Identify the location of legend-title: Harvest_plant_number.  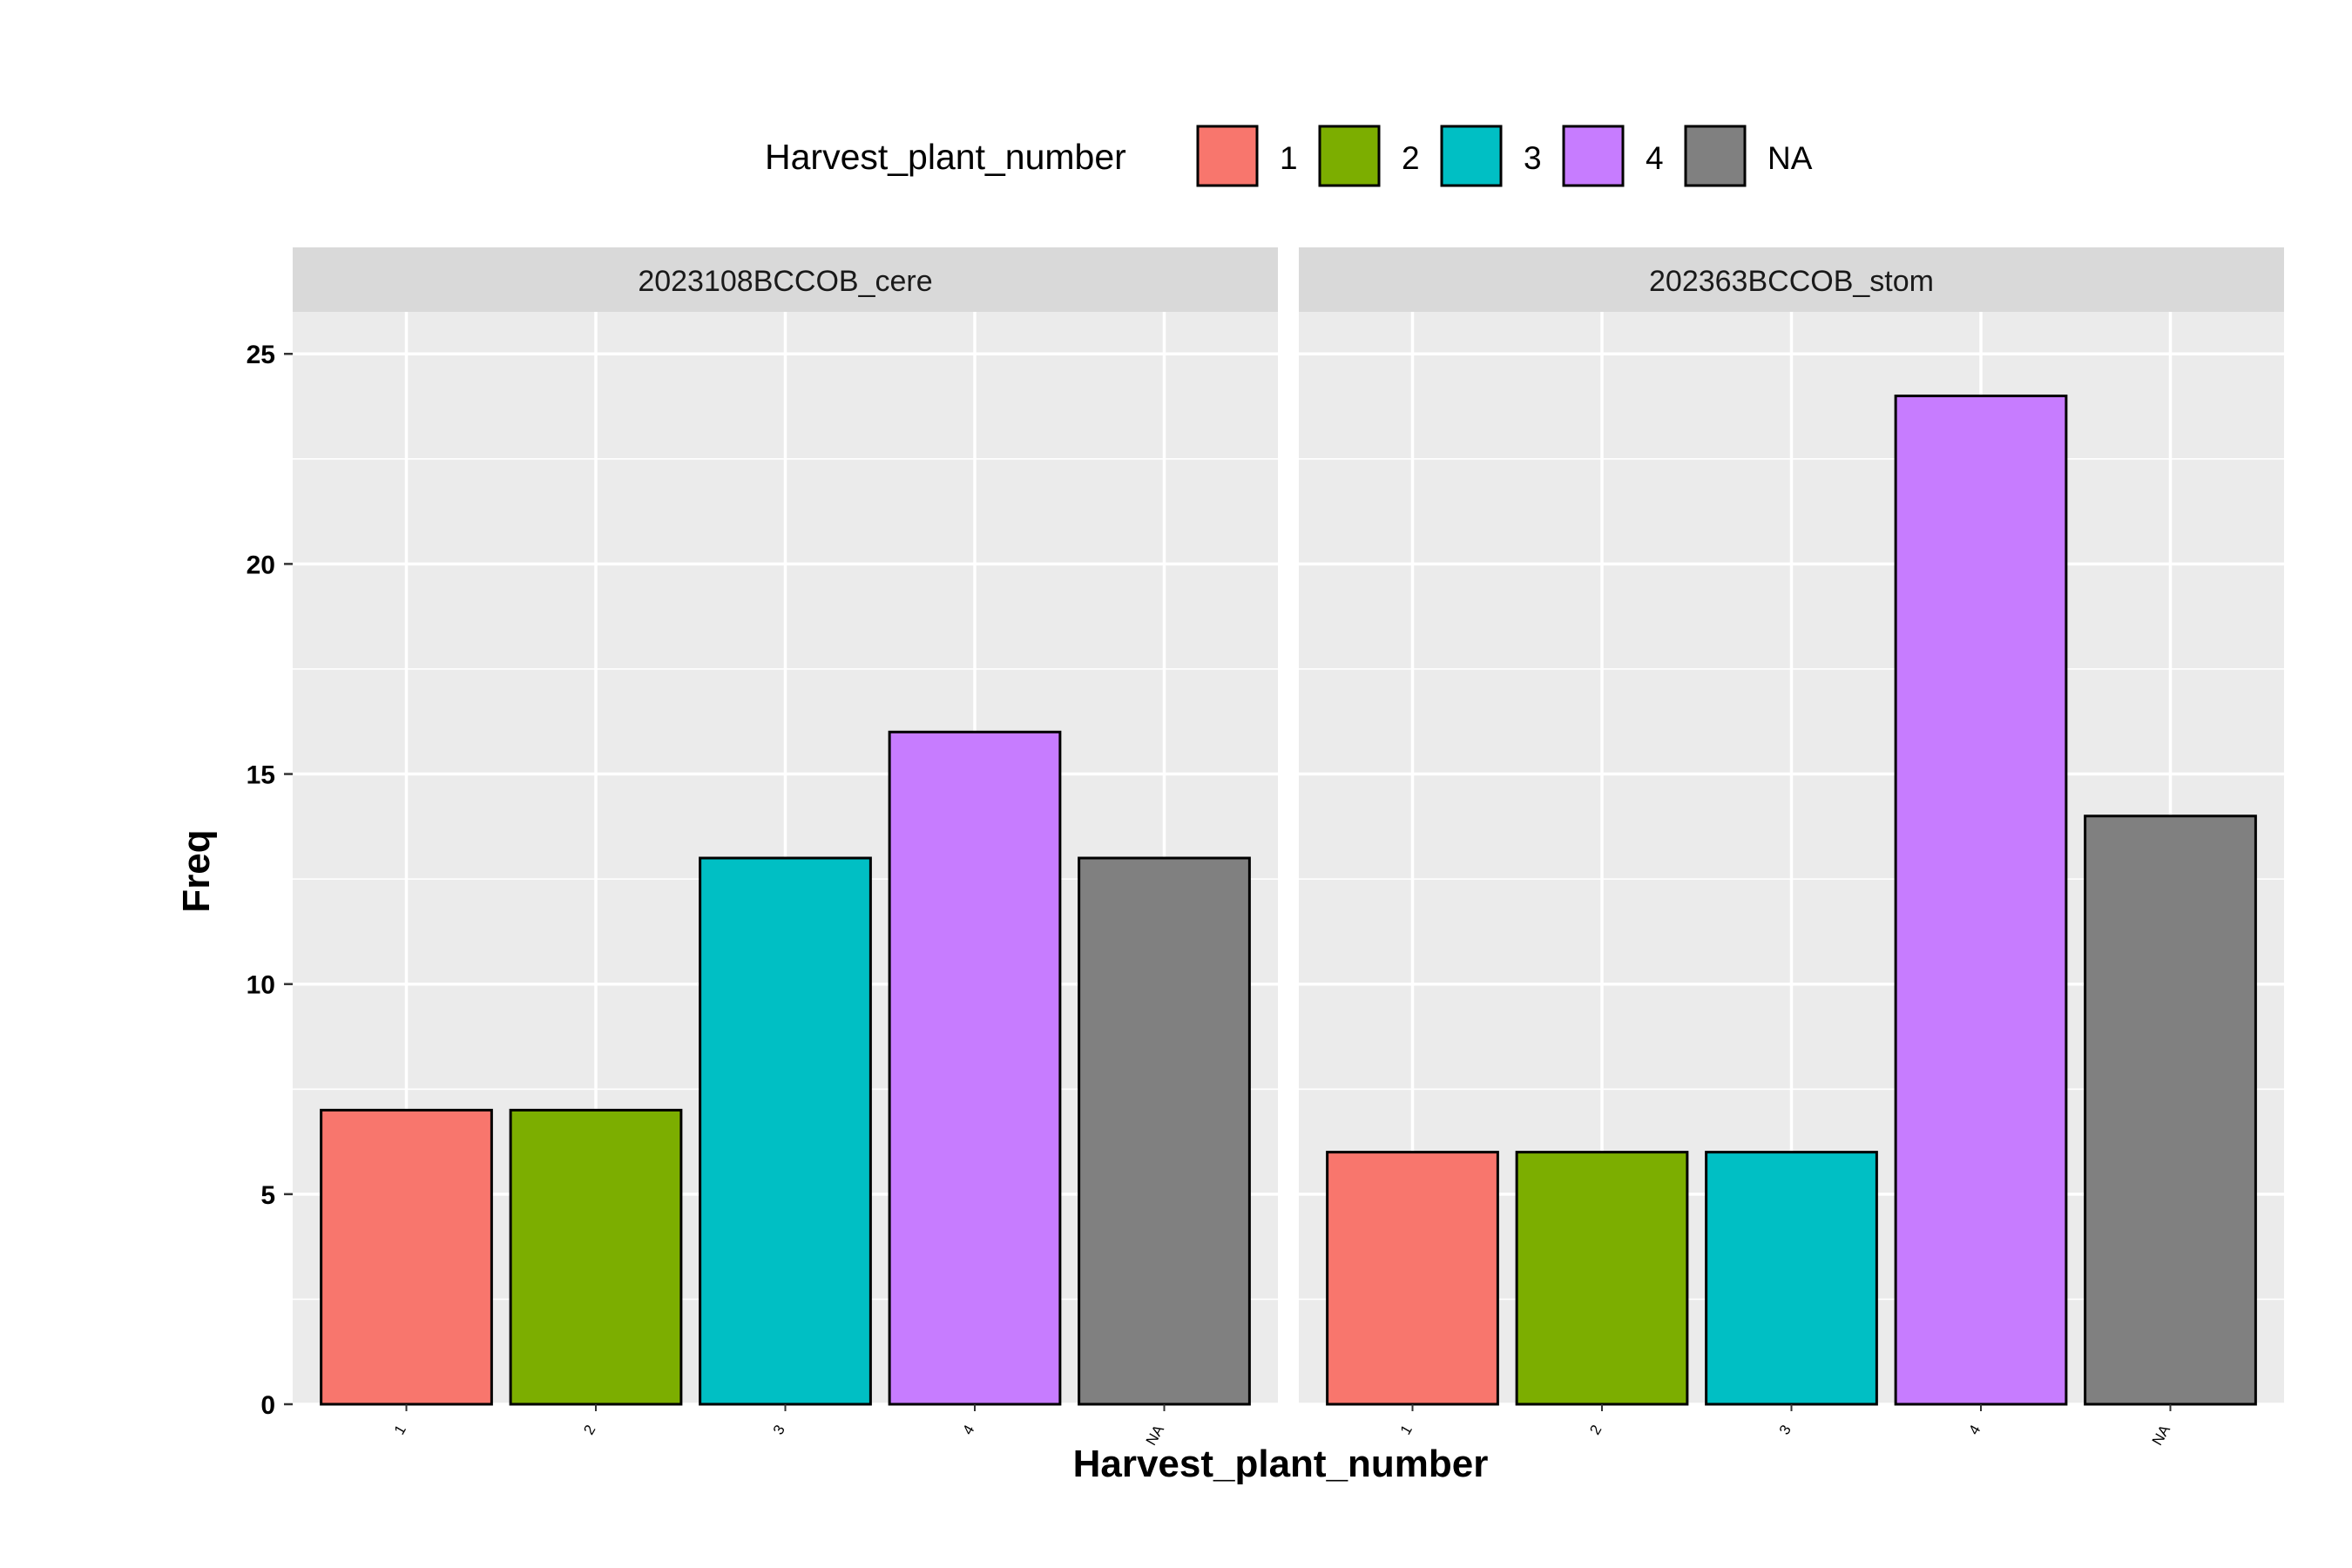
(945, 157).